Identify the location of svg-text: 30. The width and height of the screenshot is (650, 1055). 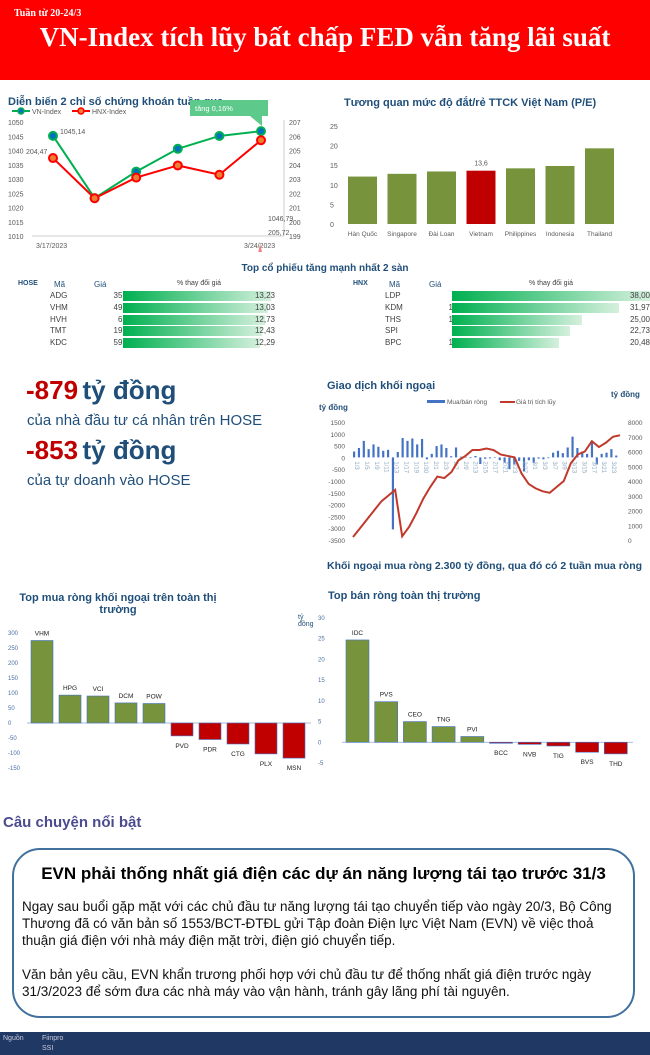
(321, 619).